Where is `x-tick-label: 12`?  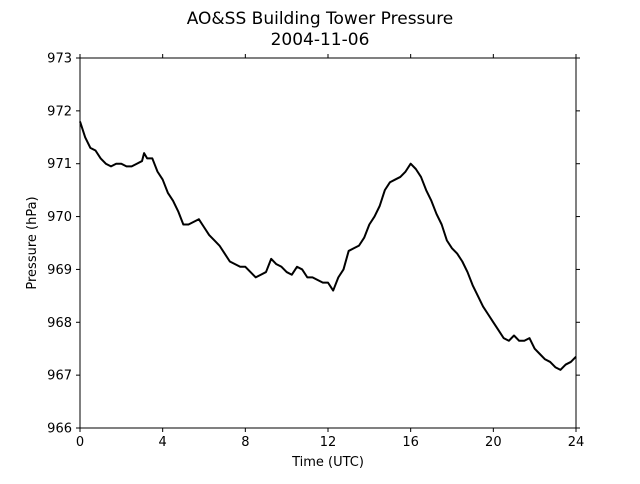 x-tick-label: 12 is located at coordinates (328, 442).